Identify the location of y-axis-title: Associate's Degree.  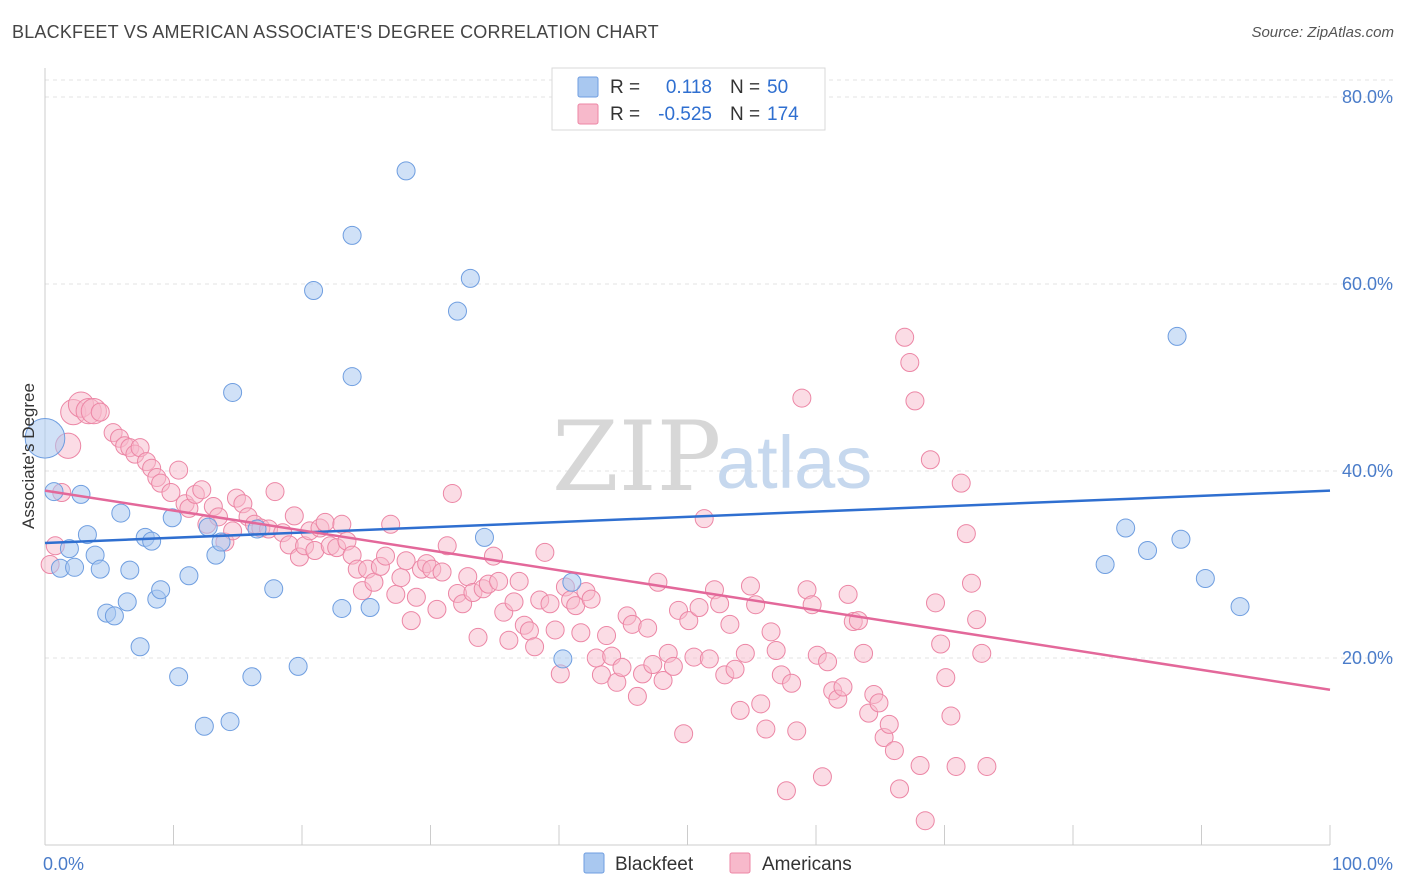
(28, 456).